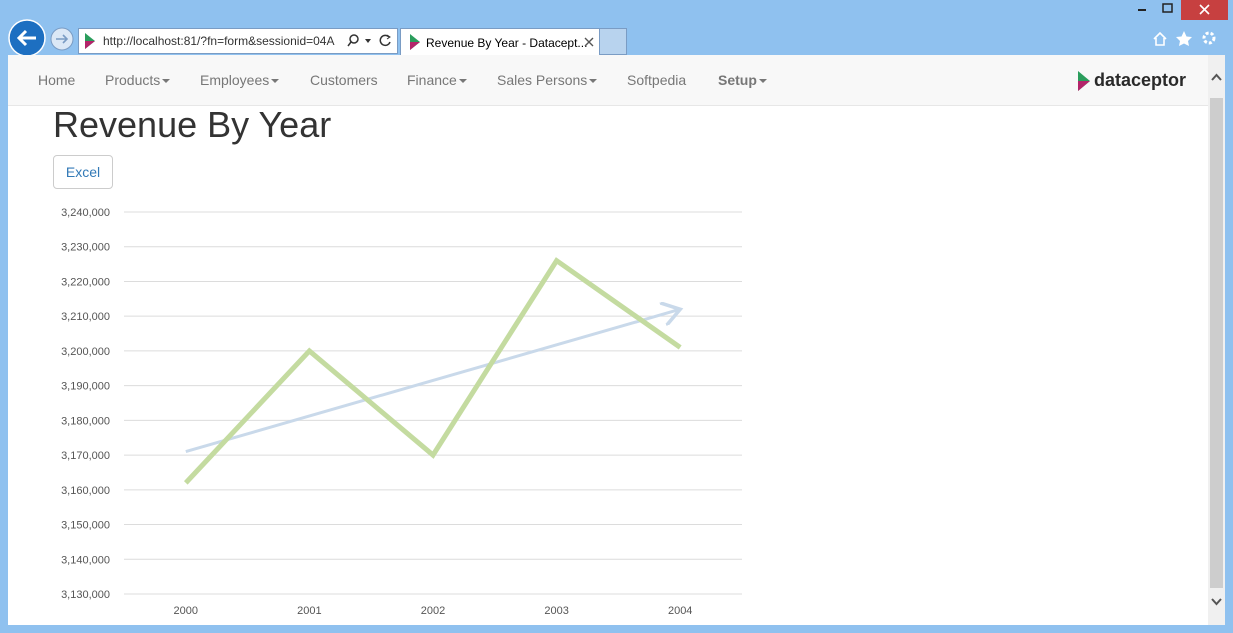  I want to click on y-tick-label: 3,170,000, so click(85, 456).